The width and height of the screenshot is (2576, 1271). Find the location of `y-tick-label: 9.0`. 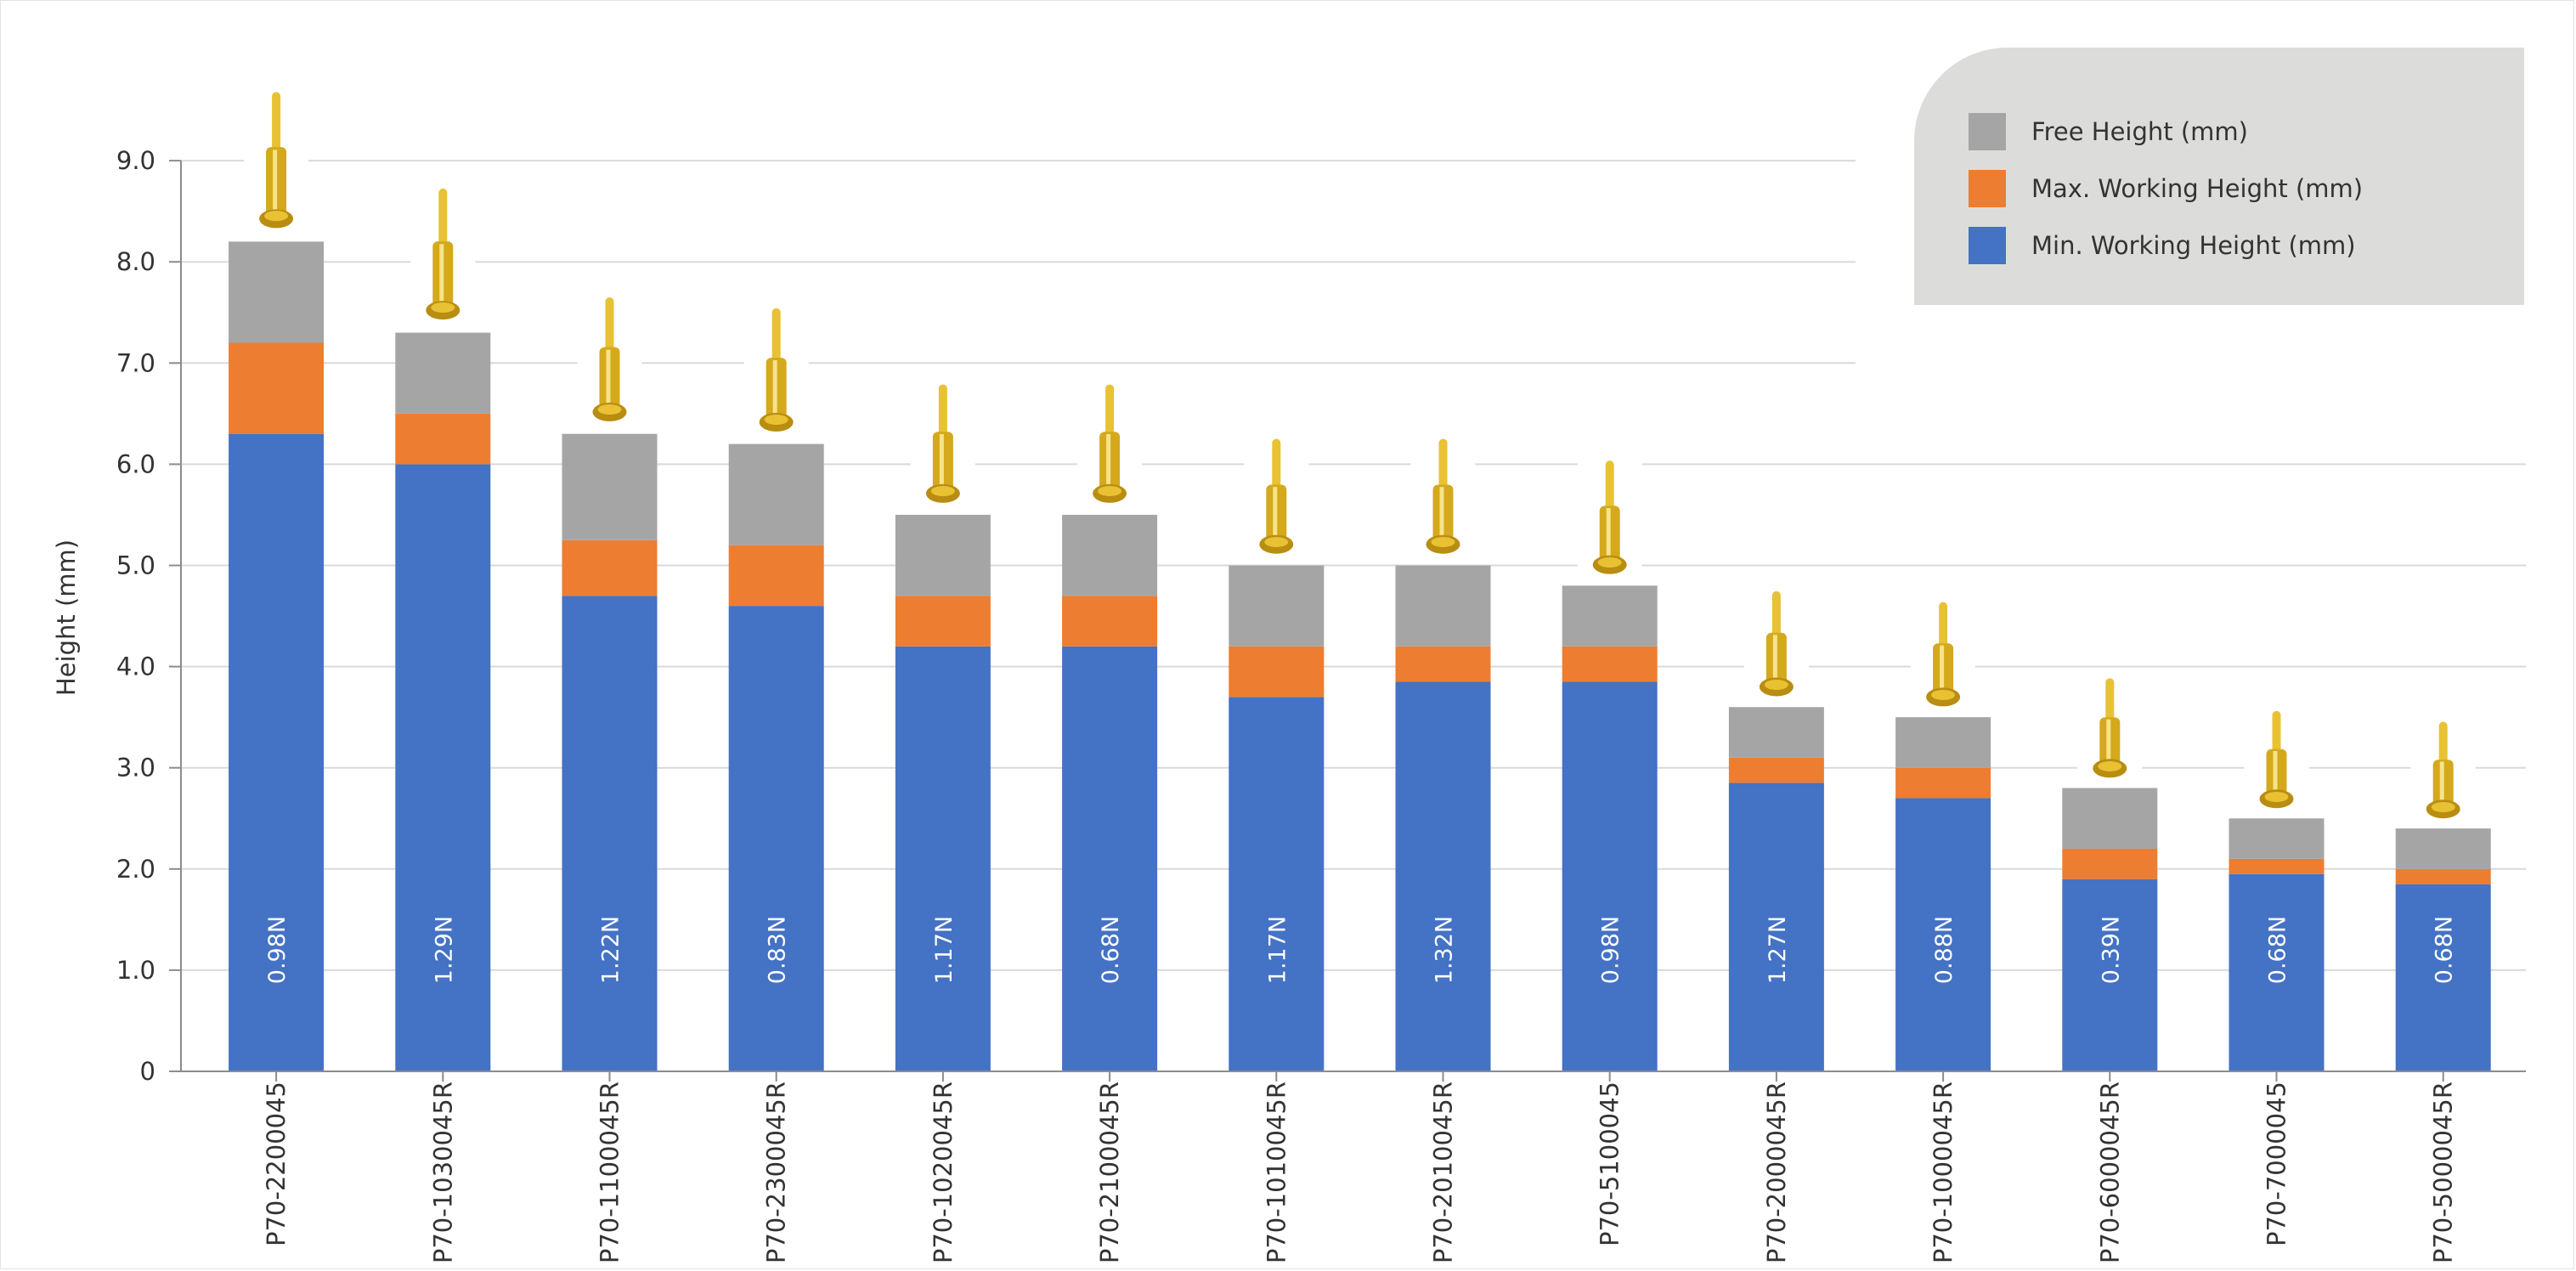

y-tick-label: 9.0 is located at coordinates (135, 160).